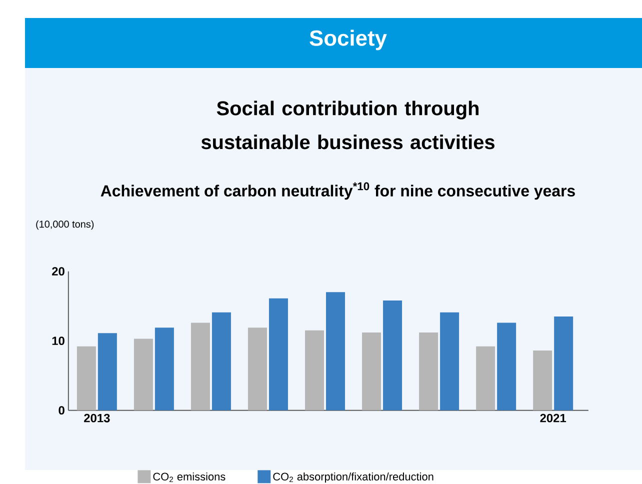 The width and height of the screenshot is (642, 484). What do you see at coordinates (353, 477) in the screenshot?
I see `legend-label: CO$_{2}$ absorption/fixation/reduction` at bounding box center [353, 477].